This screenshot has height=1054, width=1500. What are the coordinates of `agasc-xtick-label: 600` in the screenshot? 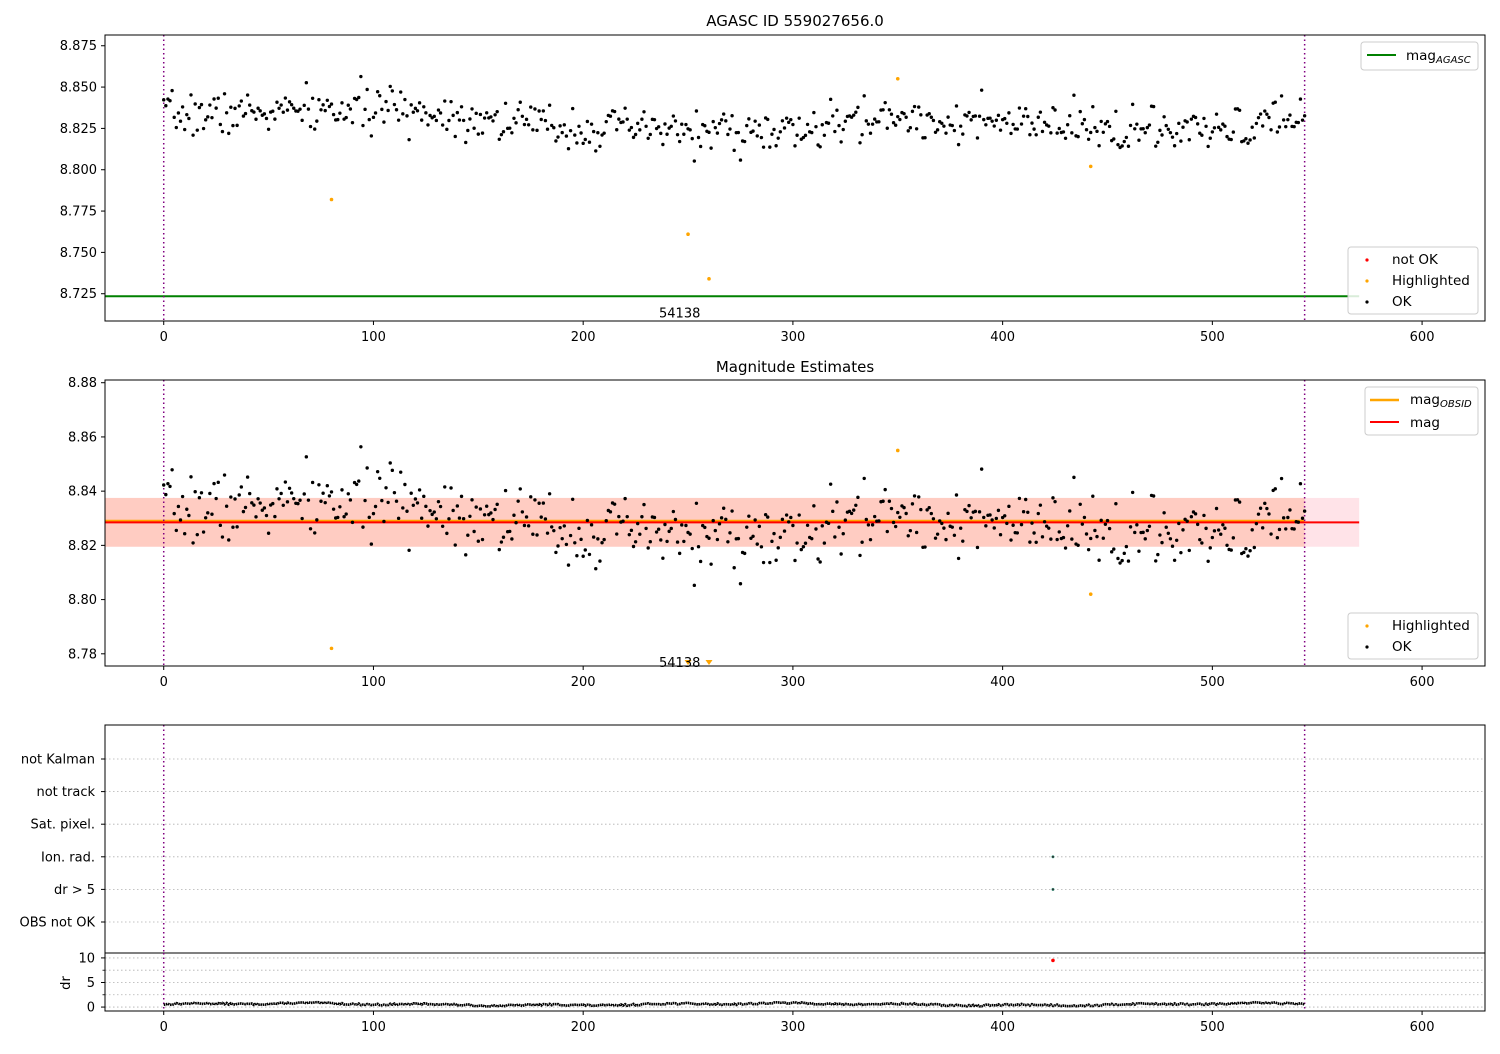 It's located at (1422, 337).